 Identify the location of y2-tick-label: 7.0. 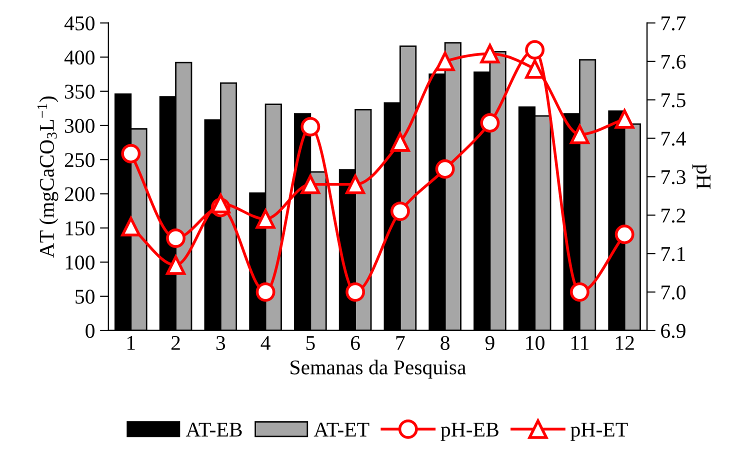
(674, 292).